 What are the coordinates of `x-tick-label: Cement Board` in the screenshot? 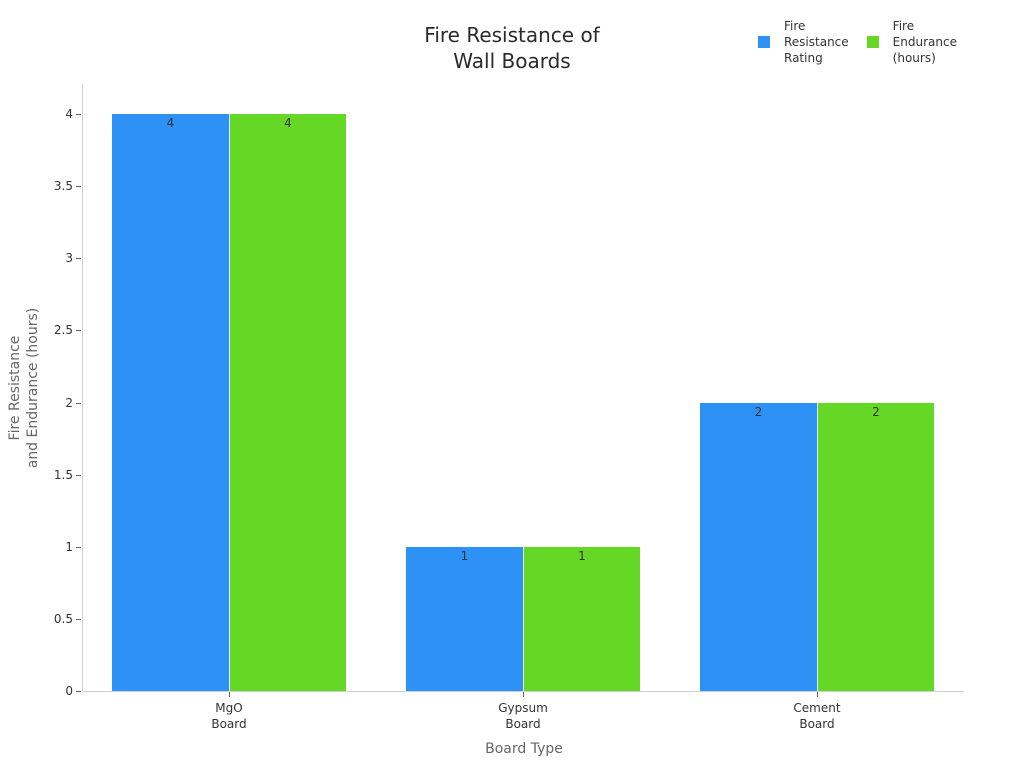 It's located at (817, 716).